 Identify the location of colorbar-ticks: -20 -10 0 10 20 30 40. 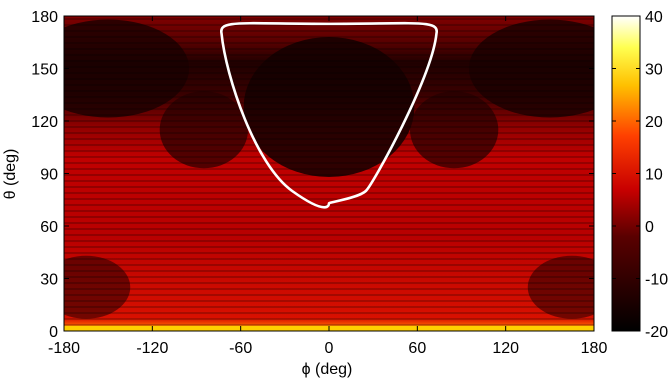
(640, 175).